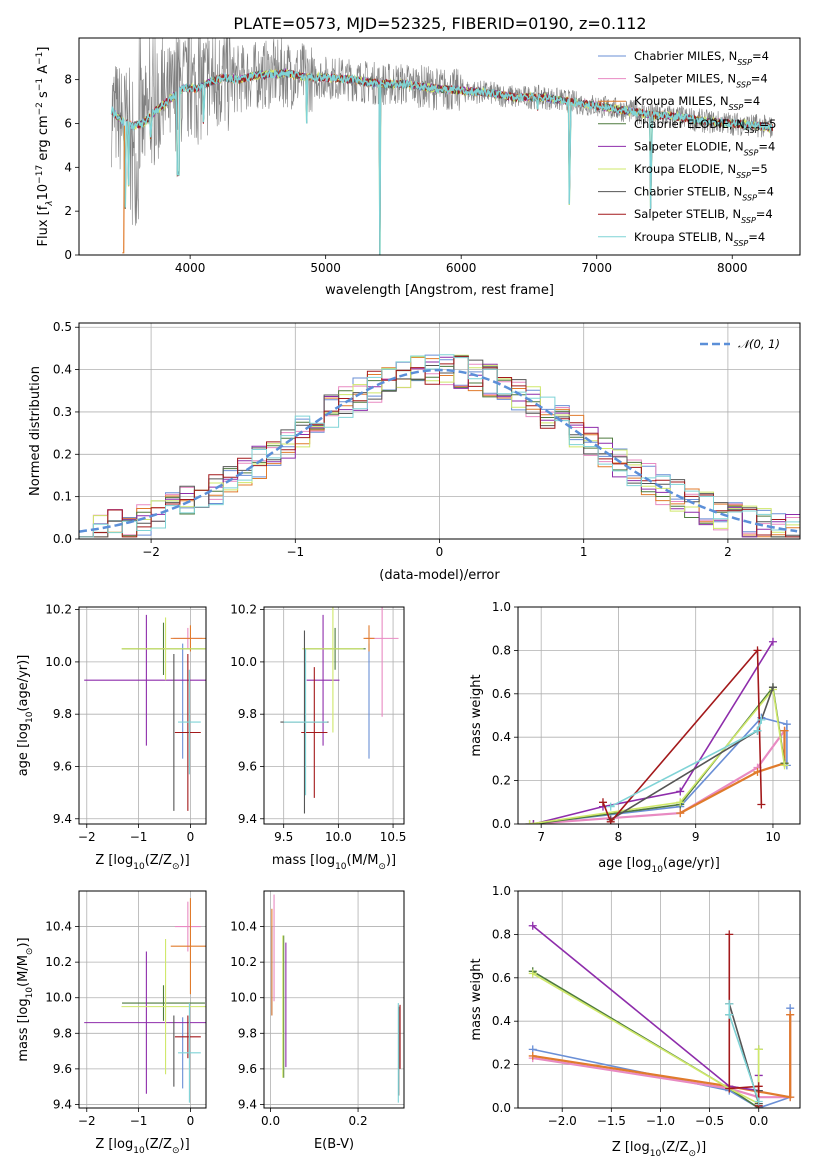 The image size is (819, 1170). What do you see at coordinates (358, 1121) in the screenshot?
I see `mass_vs_ebv-xtick-label: 0.2` at bounding box center [358, 1121].